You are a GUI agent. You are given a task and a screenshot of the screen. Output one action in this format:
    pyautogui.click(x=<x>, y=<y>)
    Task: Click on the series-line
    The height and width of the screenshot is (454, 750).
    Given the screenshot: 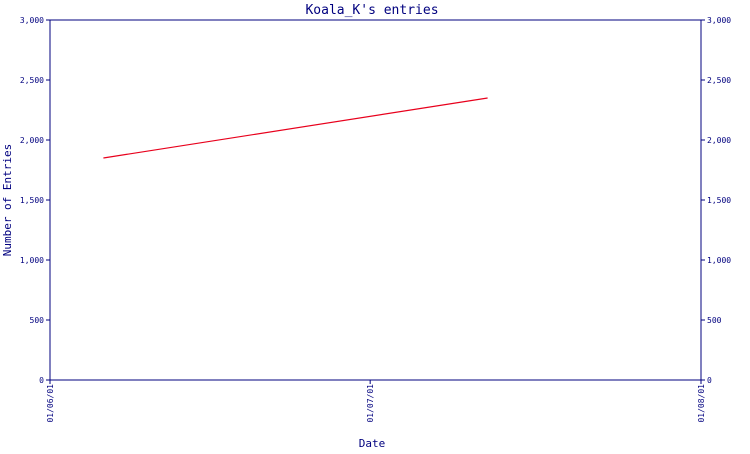 What is the action you would take?
    pyautogui.click(x=295, y=128)
    